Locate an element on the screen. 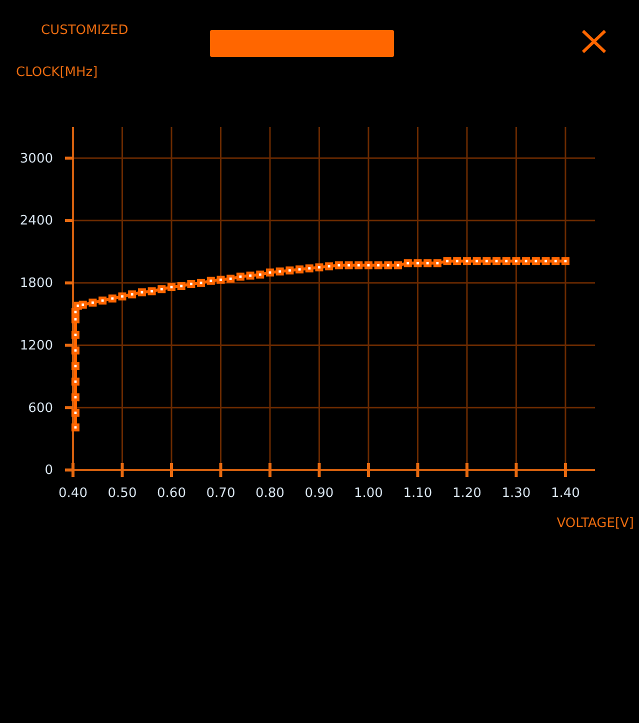 This screenshot has width=639, height=723. x-tick-label: 0.70 is located at coordinates (221, 493).